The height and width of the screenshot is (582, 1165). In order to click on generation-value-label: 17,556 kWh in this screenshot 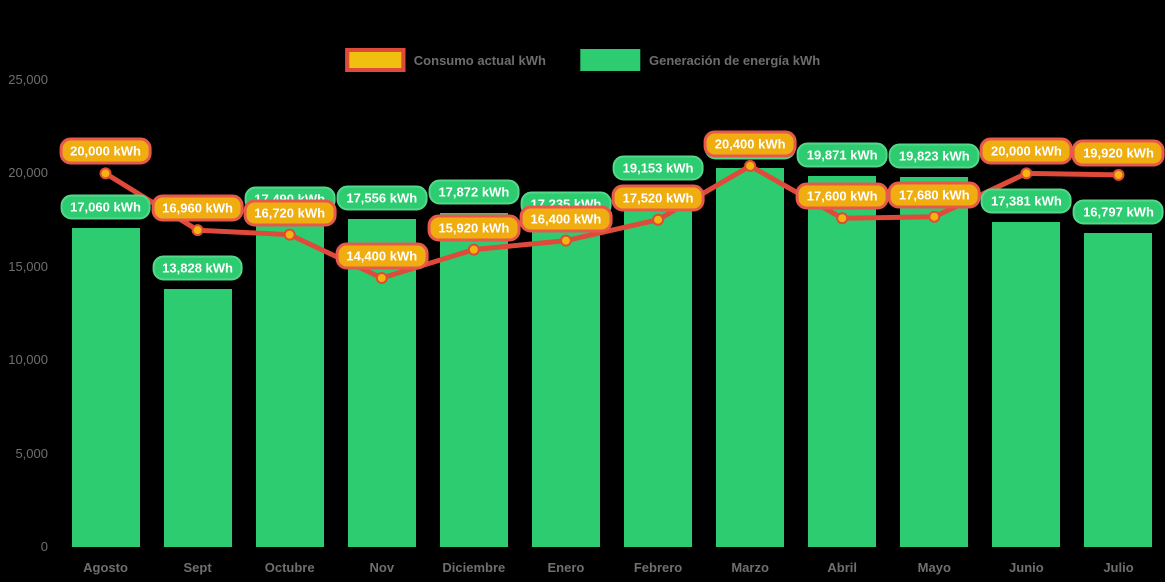, I will do `click(382, 198)`.